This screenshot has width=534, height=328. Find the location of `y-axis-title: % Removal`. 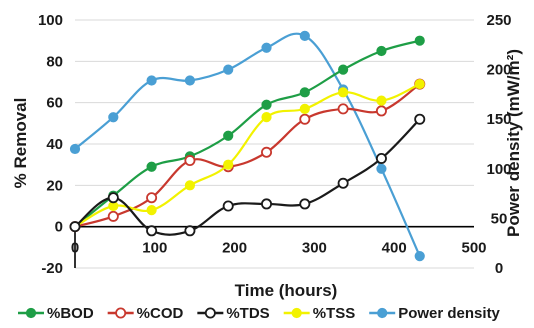

y-axis-title: % Removal is located at coordinates (20, 143).